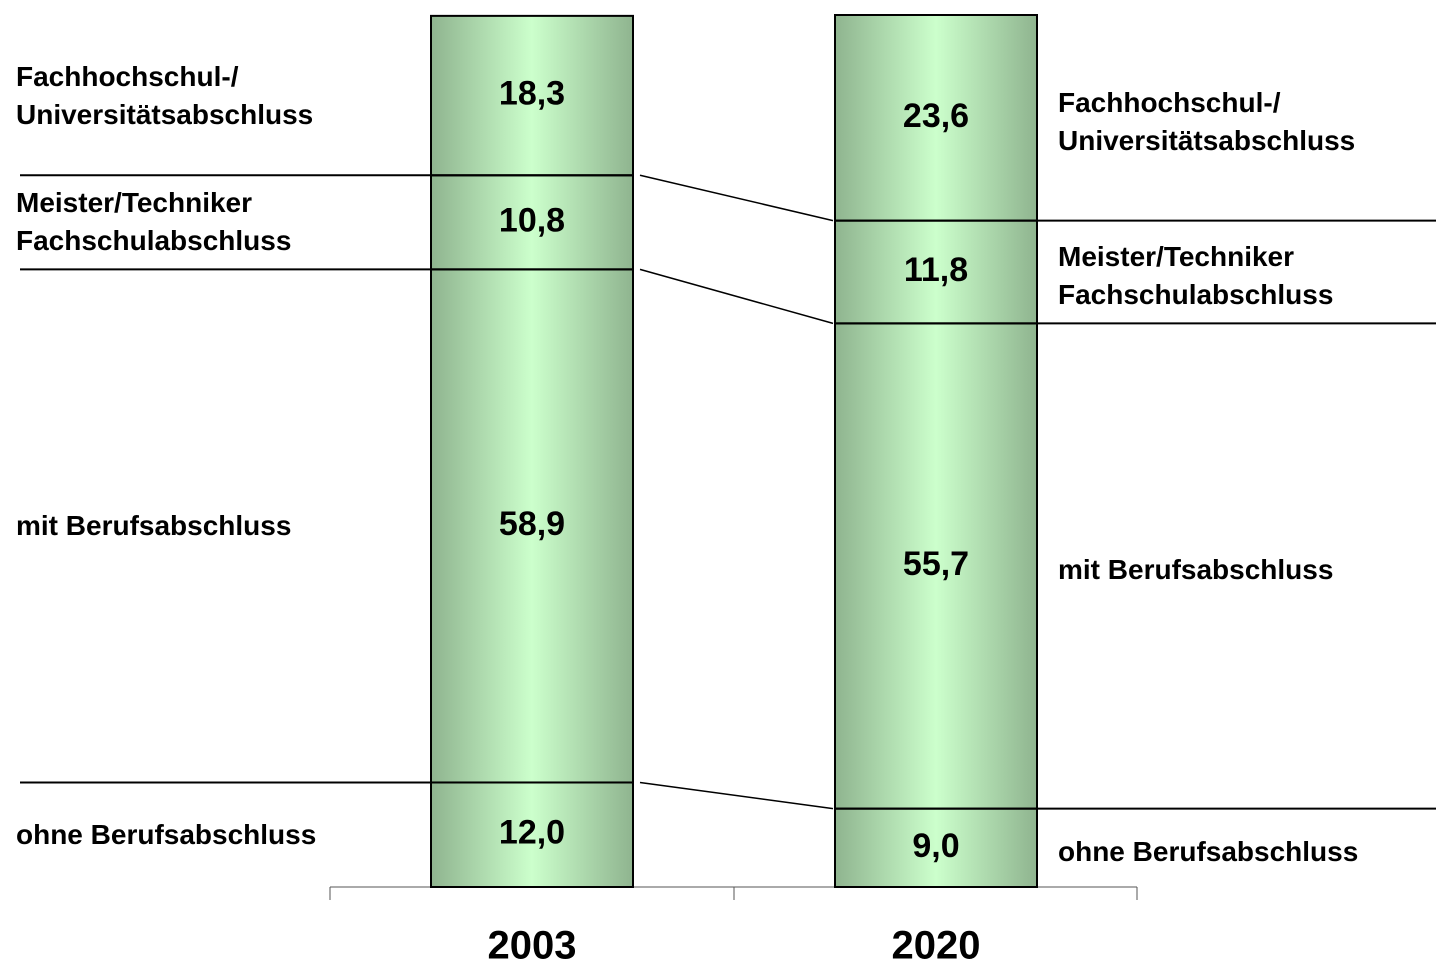 The width and height of the screenshot is (1436, 966). I want to click on value-label: 58,9, so click(532, 524).